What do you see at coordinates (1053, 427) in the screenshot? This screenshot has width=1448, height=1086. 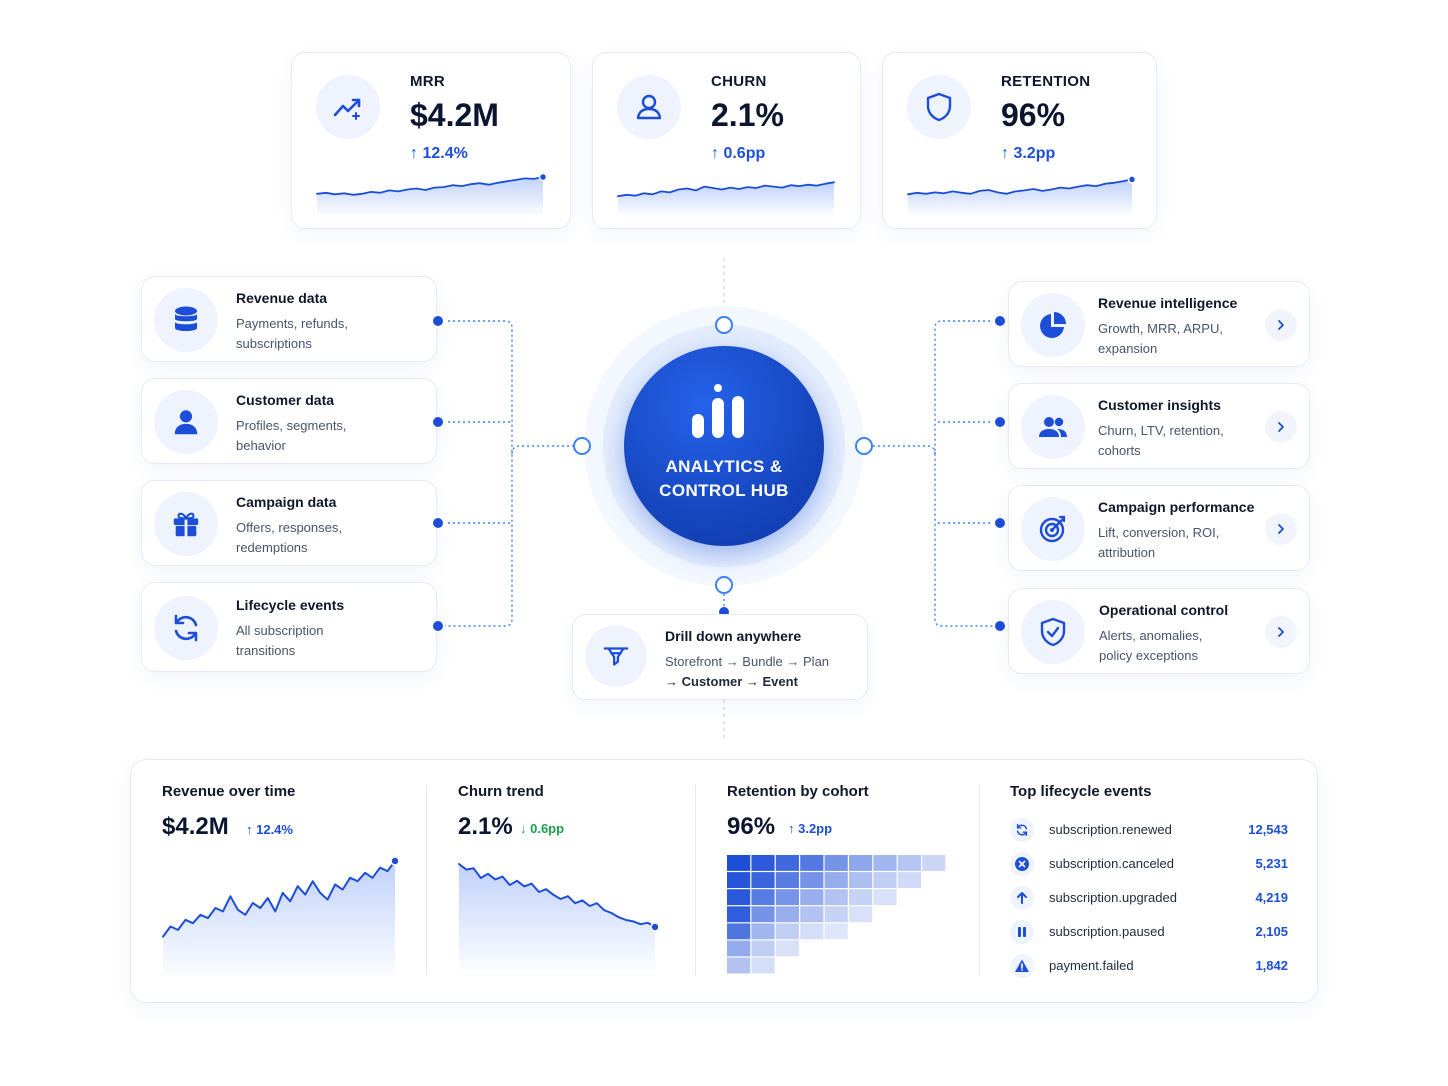 I see `users-icon` at bounding box center [1053, 427].